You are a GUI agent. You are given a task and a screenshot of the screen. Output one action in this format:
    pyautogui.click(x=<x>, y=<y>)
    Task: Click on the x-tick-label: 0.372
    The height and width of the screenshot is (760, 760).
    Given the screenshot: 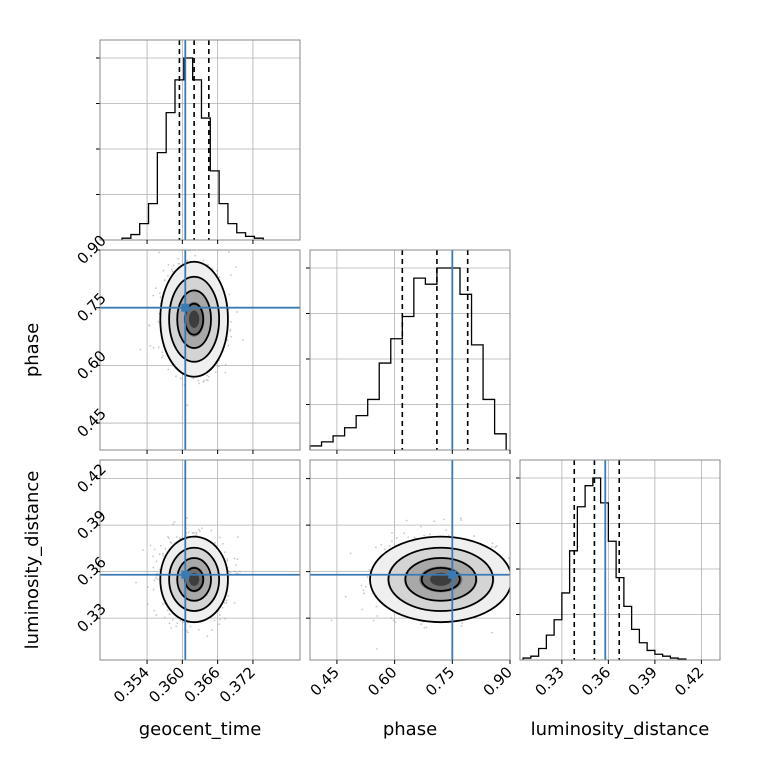 What is the action you would take?
    pyautogui.click(x=237, y=684)
    